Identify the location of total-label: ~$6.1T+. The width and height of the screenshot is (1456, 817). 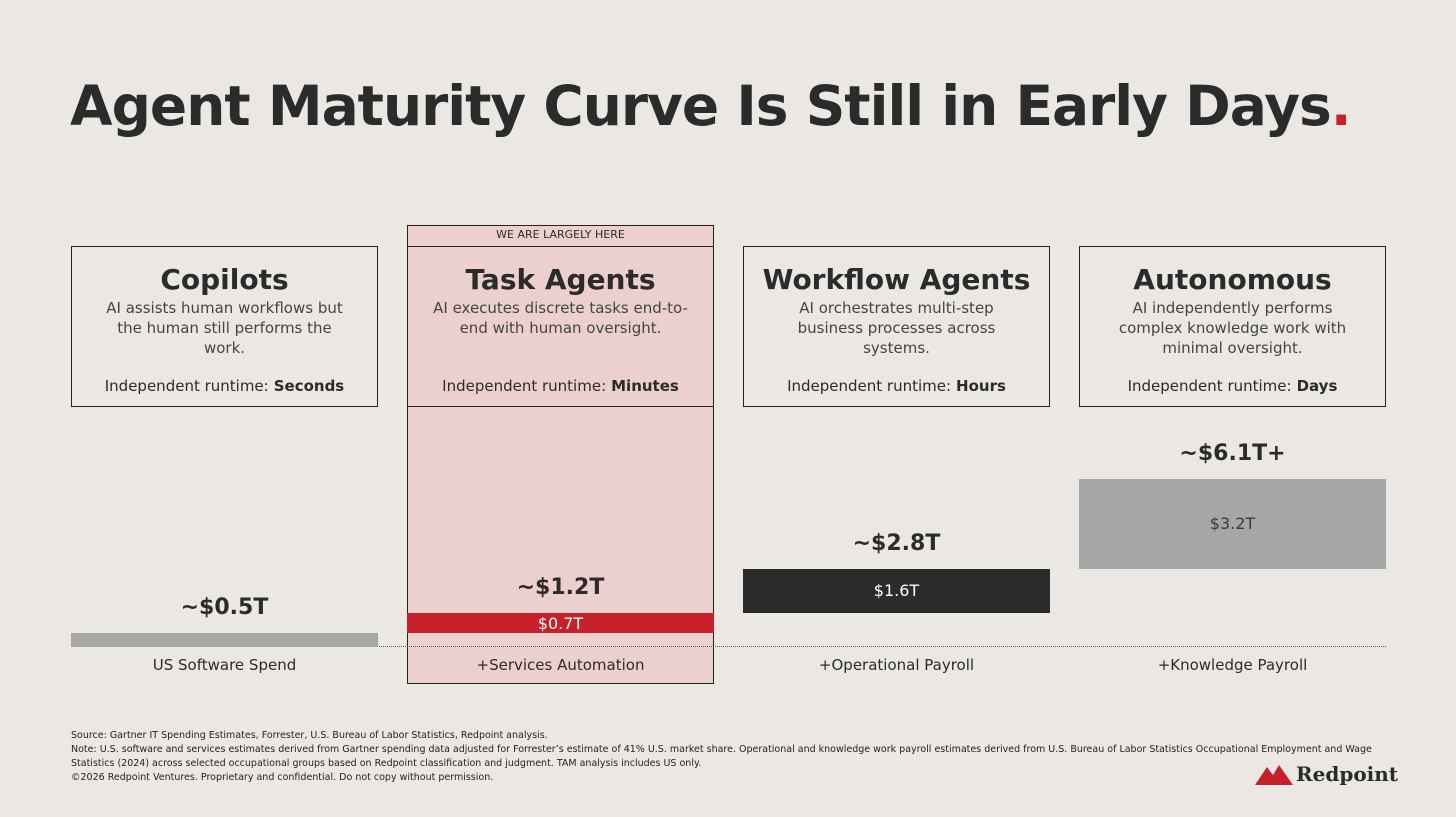
(1232, 453).